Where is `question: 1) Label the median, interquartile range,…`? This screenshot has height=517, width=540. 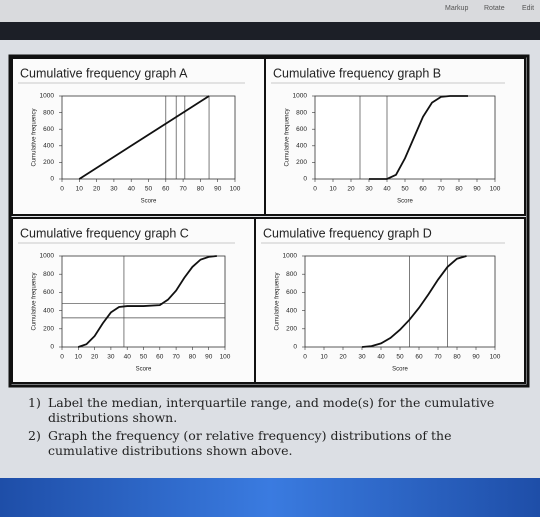 question: 1) Label the median, interquartile range,… is located at coordinates (273, 410).